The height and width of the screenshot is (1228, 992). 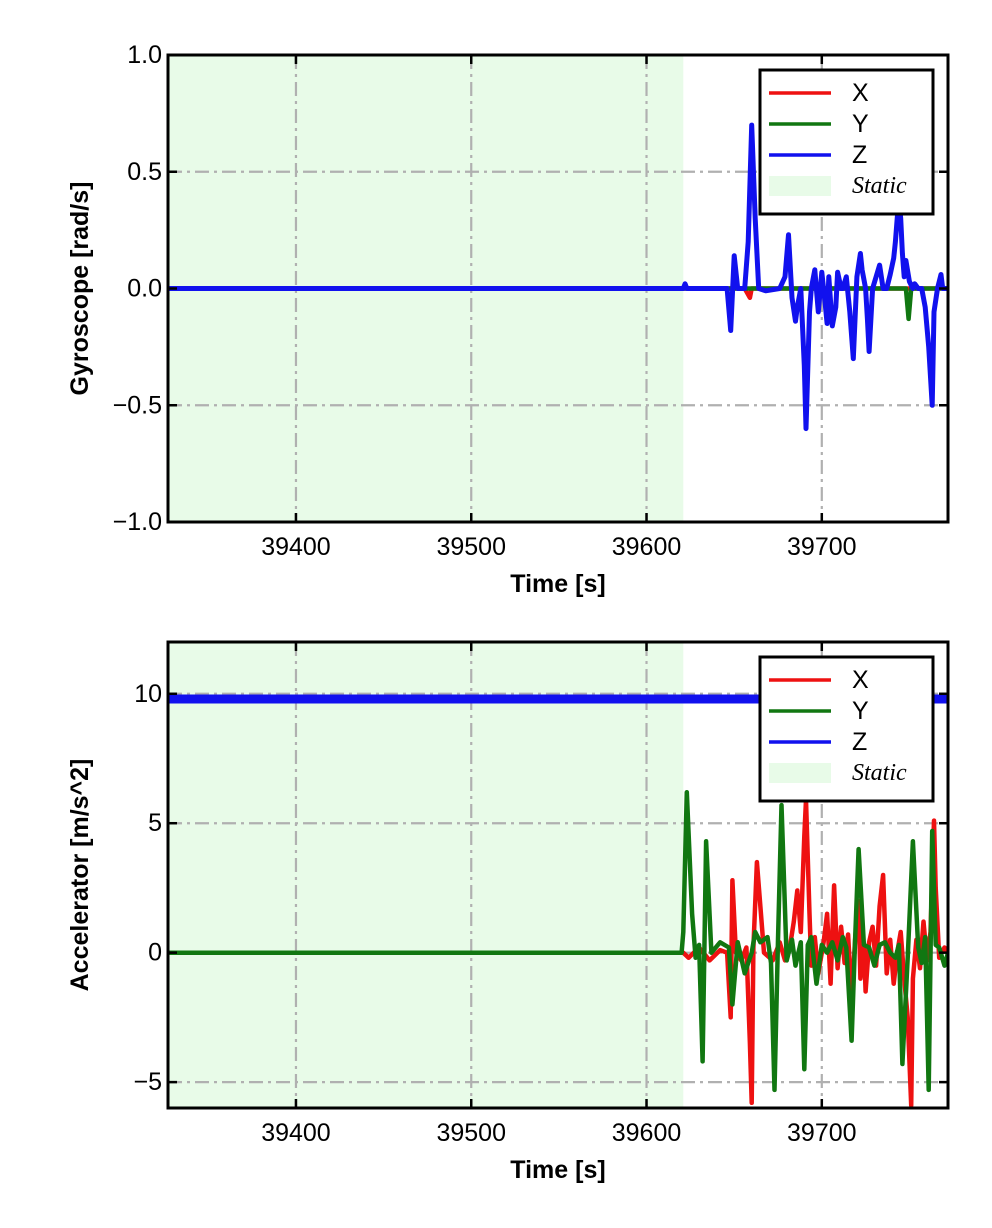 I want to click on gyroscope-y-tick-label: 1.0, so click(x=144, y=55).